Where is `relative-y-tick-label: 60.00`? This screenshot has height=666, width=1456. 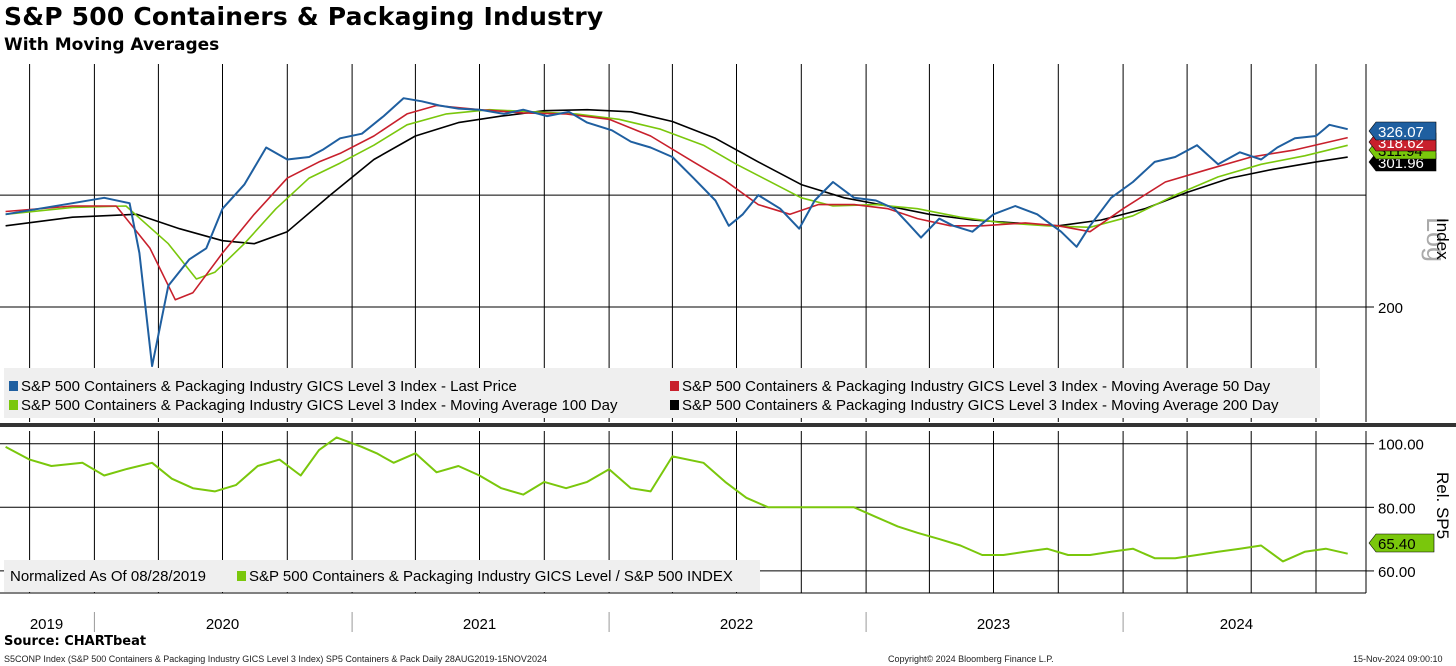
relative-y-tick-label: 60.00 is located at coordinates (1397, 572).